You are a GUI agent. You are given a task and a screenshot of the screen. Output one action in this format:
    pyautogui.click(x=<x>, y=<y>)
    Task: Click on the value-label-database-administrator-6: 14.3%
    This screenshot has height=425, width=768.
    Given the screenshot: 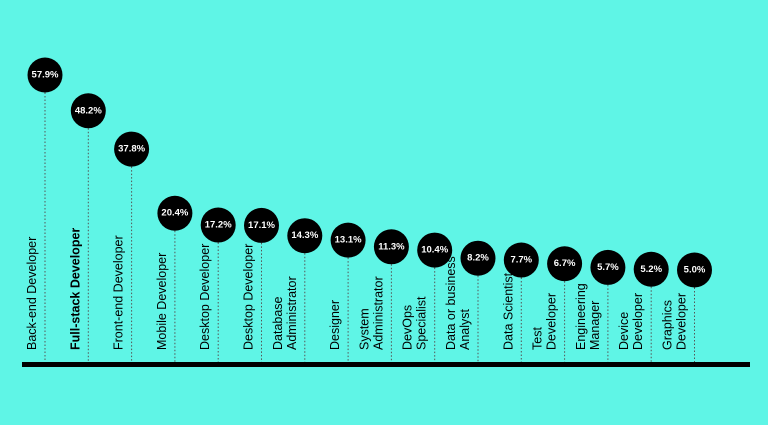 What is the action you would take?
    pyautogui.click(x=304, y=235)
    